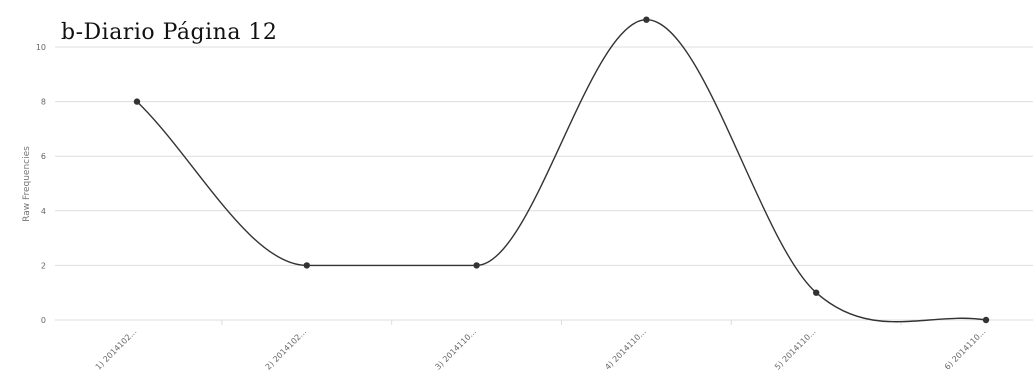  Describe the element at coordinates (43, 102) in the screenshot. I see `y-tick-label: 8` at that location.